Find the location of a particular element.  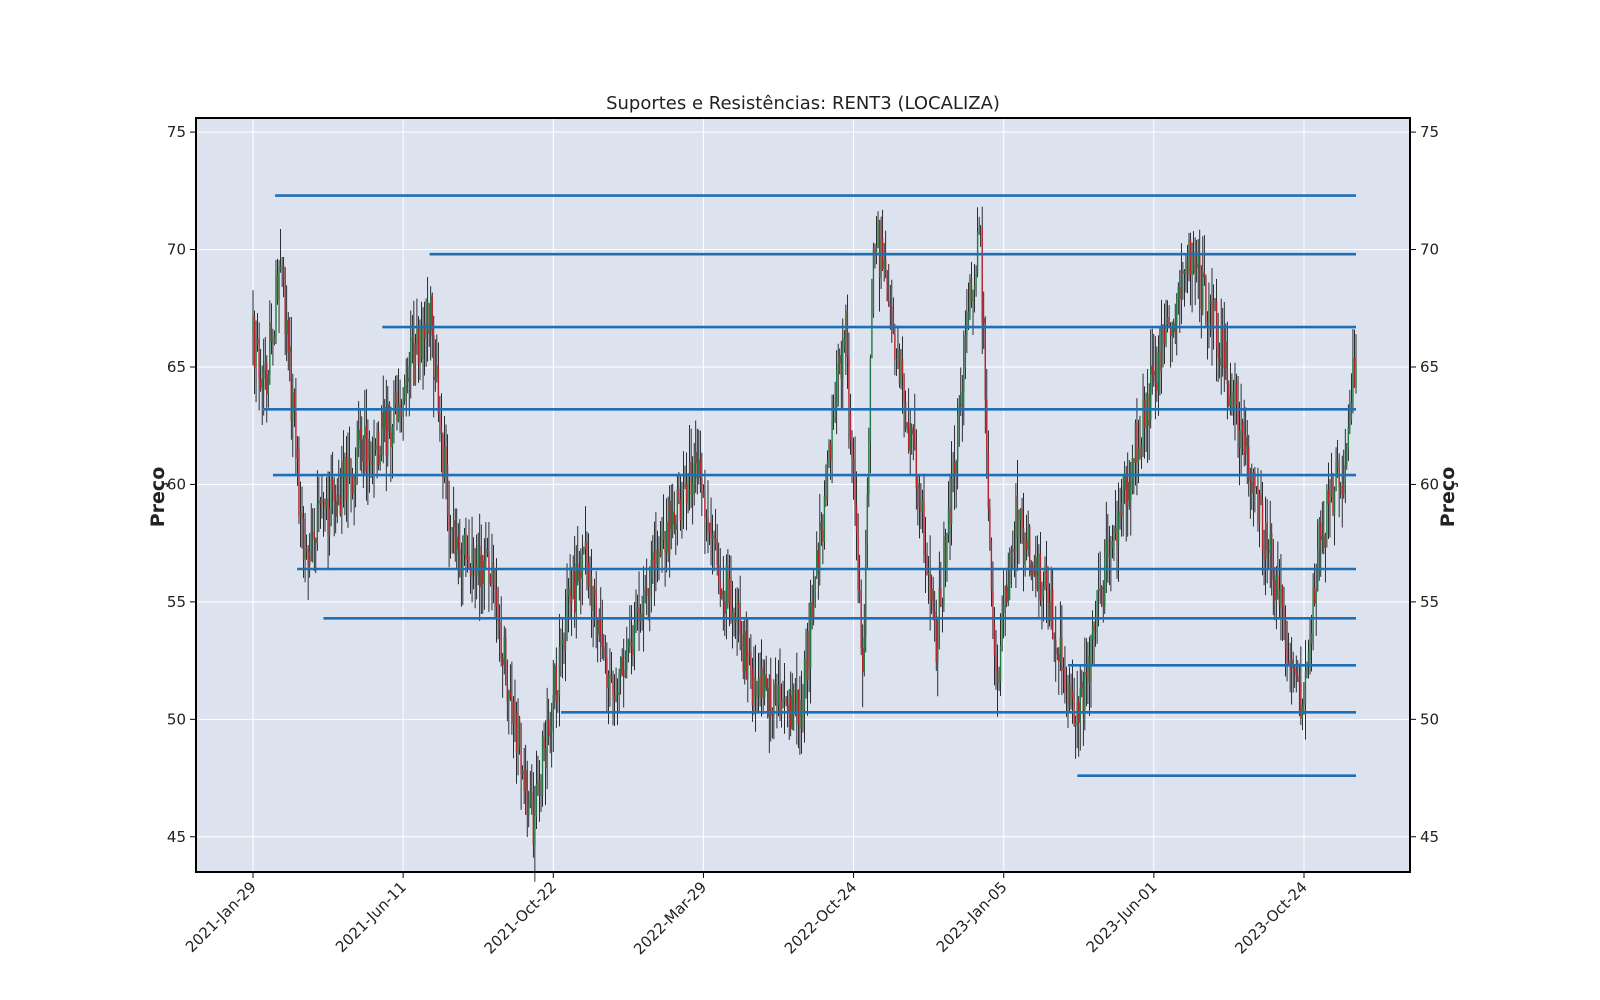

y-axis-left: 45 50 55 60 65 70 75 is located at coordinates (181, 484).